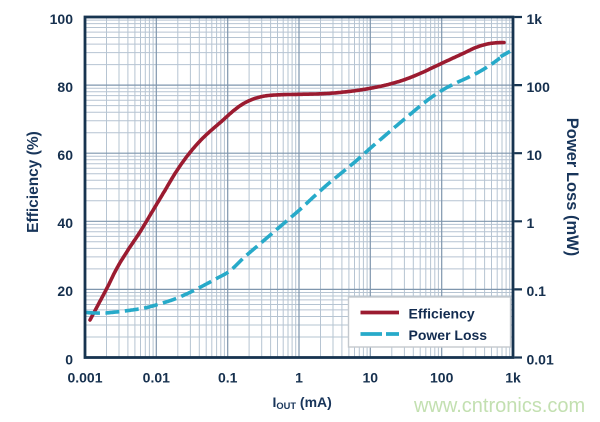 The width and height of the screenshot is (600, 422). What do you see at coordinates (302, 402) in the screenshot?
I see `svg-text: IOUT (mA)` at bounding box center [302, 402].